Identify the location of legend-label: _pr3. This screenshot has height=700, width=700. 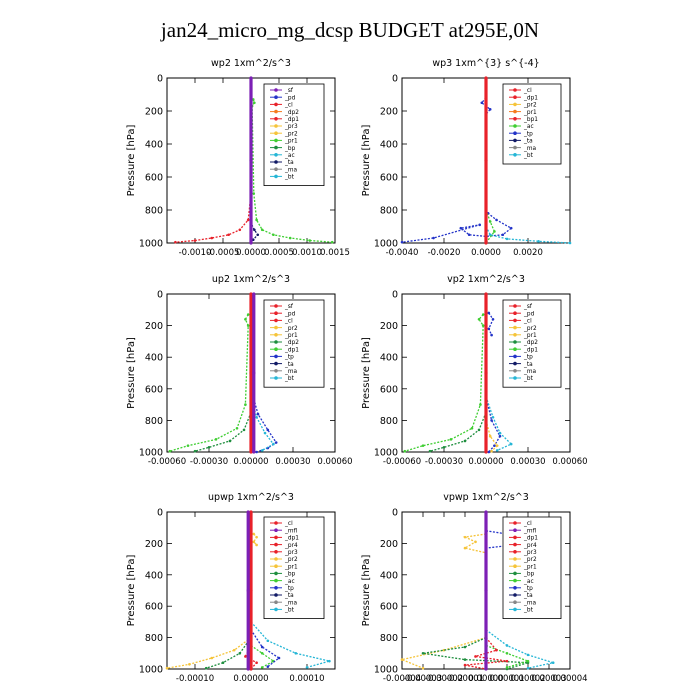
(291, 553).